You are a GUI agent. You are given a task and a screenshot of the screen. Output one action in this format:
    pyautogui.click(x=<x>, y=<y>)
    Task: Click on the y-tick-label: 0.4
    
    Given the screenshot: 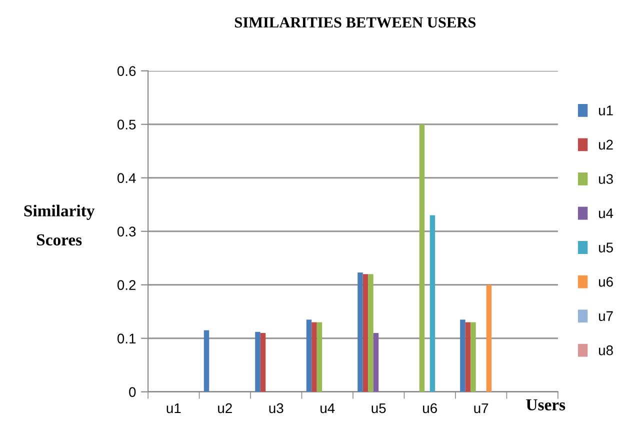 What is the action you would take?
    pyautogui.click(x=126, y=178)
    